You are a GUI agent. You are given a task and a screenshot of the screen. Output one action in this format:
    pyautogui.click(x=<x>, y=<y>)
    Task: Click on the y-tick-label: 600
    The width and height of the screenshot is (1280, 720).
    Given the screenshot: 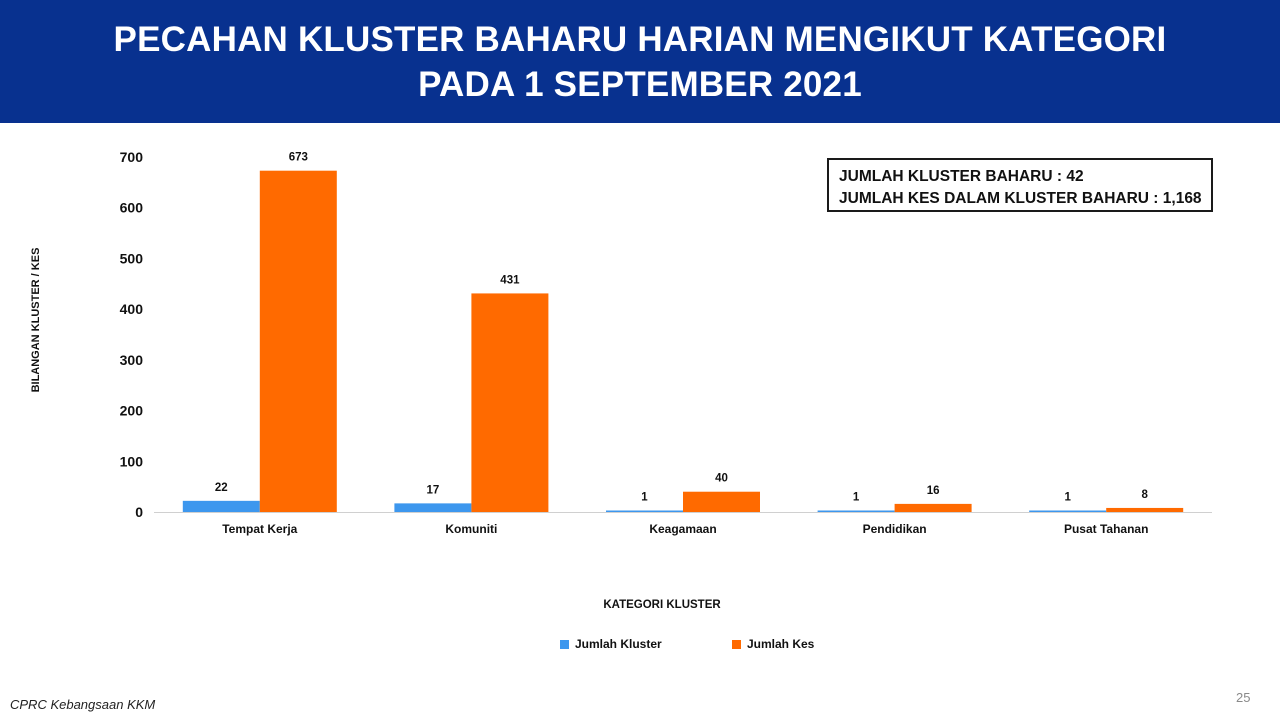 What is the action you would take?
    pyautogui.click(x=132, y=208)
    